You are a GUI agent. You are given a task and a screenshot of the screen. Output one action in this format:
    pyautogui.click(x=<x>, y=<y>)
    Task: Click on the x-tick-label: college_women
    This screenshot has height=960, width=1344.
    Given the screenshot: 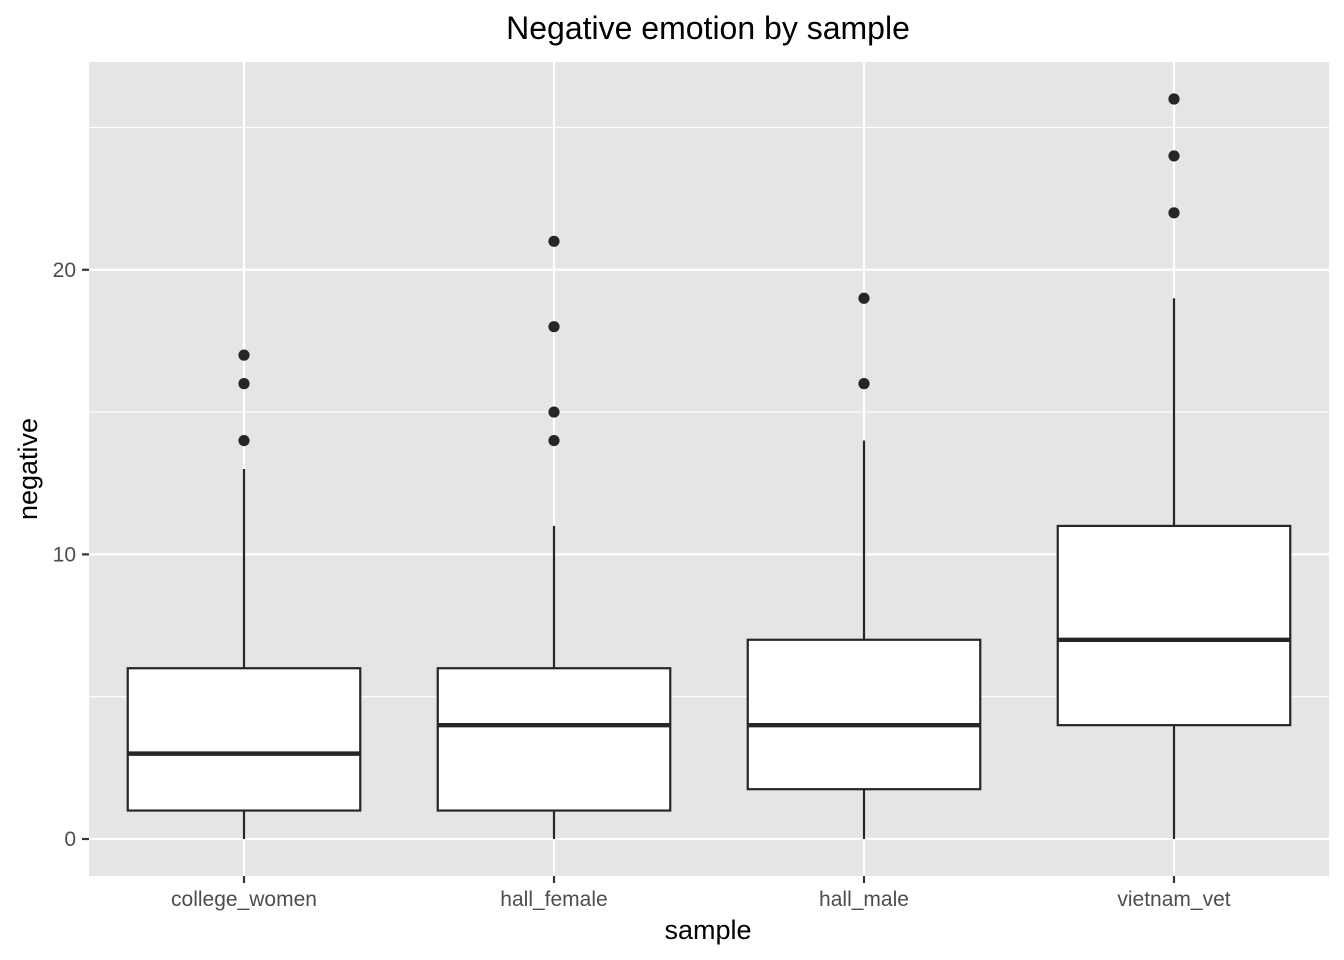 What is the action you would take?
    pyautogui.click(x=244, y=899)
    